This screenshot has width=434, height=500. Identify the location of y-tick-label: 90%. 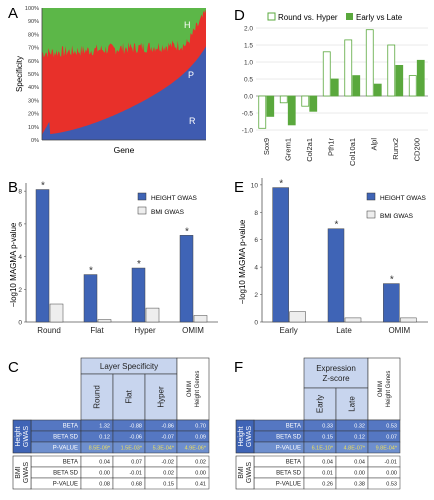
(33, 22).